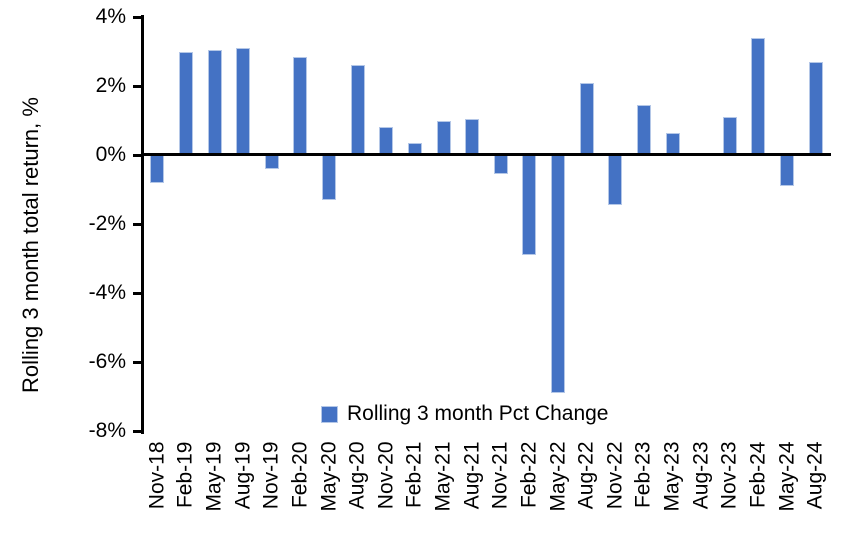 The height and width of the screenshot is (539, 852). I want to click on y-axis-tick-label: 2%, so click(110, 85).